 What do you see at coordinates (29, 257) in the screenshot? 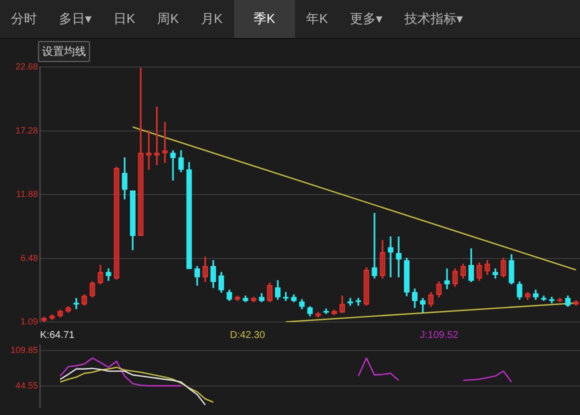
I see `y-tick-label: 6.48` at bounding box center [29, 257].